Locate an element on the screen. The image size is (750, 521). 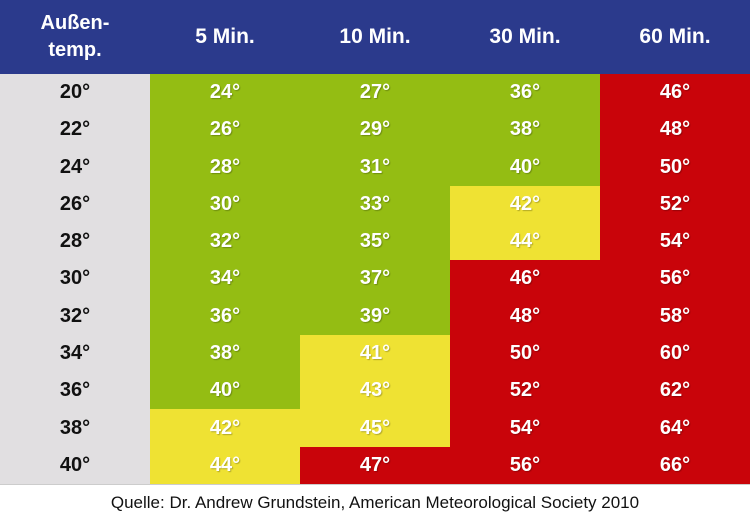
table-cell-10-min: 47° is located at coordinates (375, 465).